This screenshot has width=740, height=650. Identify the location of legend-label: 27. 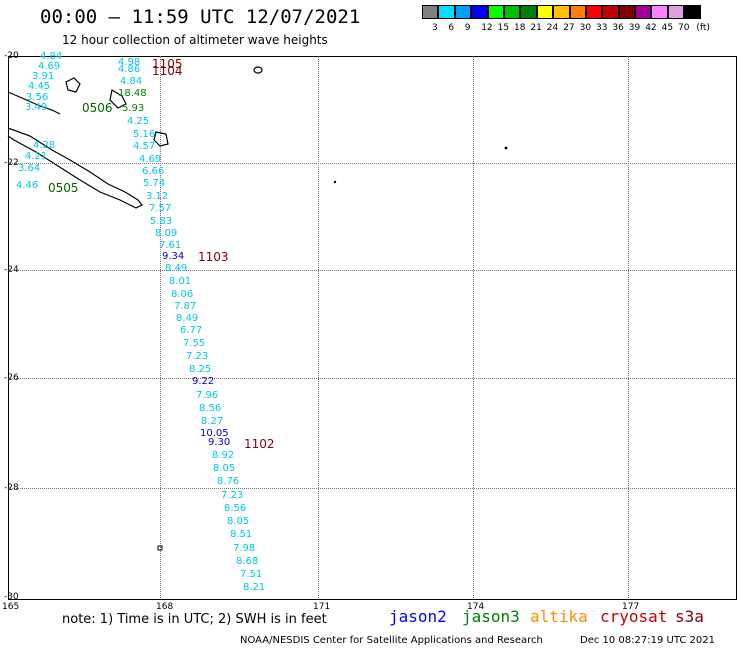
(569, 28).